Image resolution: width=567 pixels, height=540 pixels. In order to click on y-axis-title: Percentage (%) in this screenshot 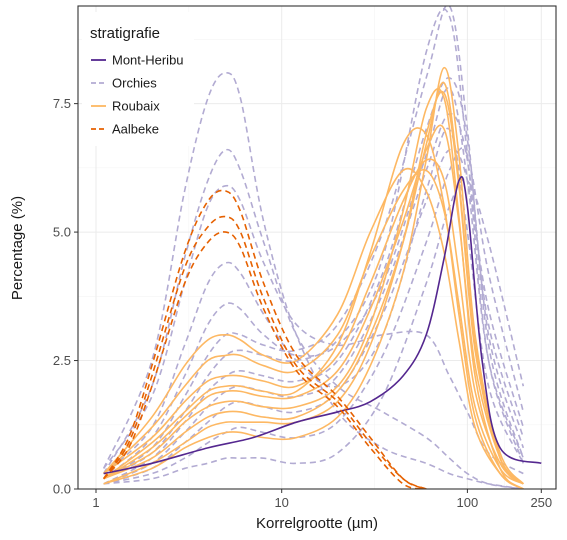, I will do `click(17, 248)`.